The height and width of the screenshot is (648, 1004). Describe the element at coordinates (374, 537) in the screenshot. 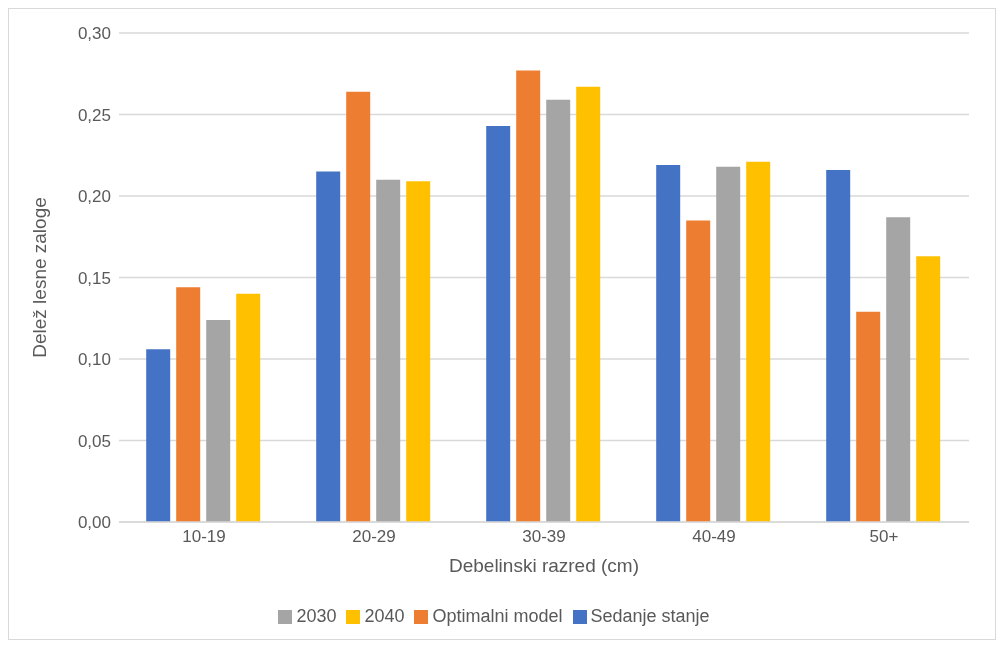

I see `x-tick-label: 20-29` at that location.